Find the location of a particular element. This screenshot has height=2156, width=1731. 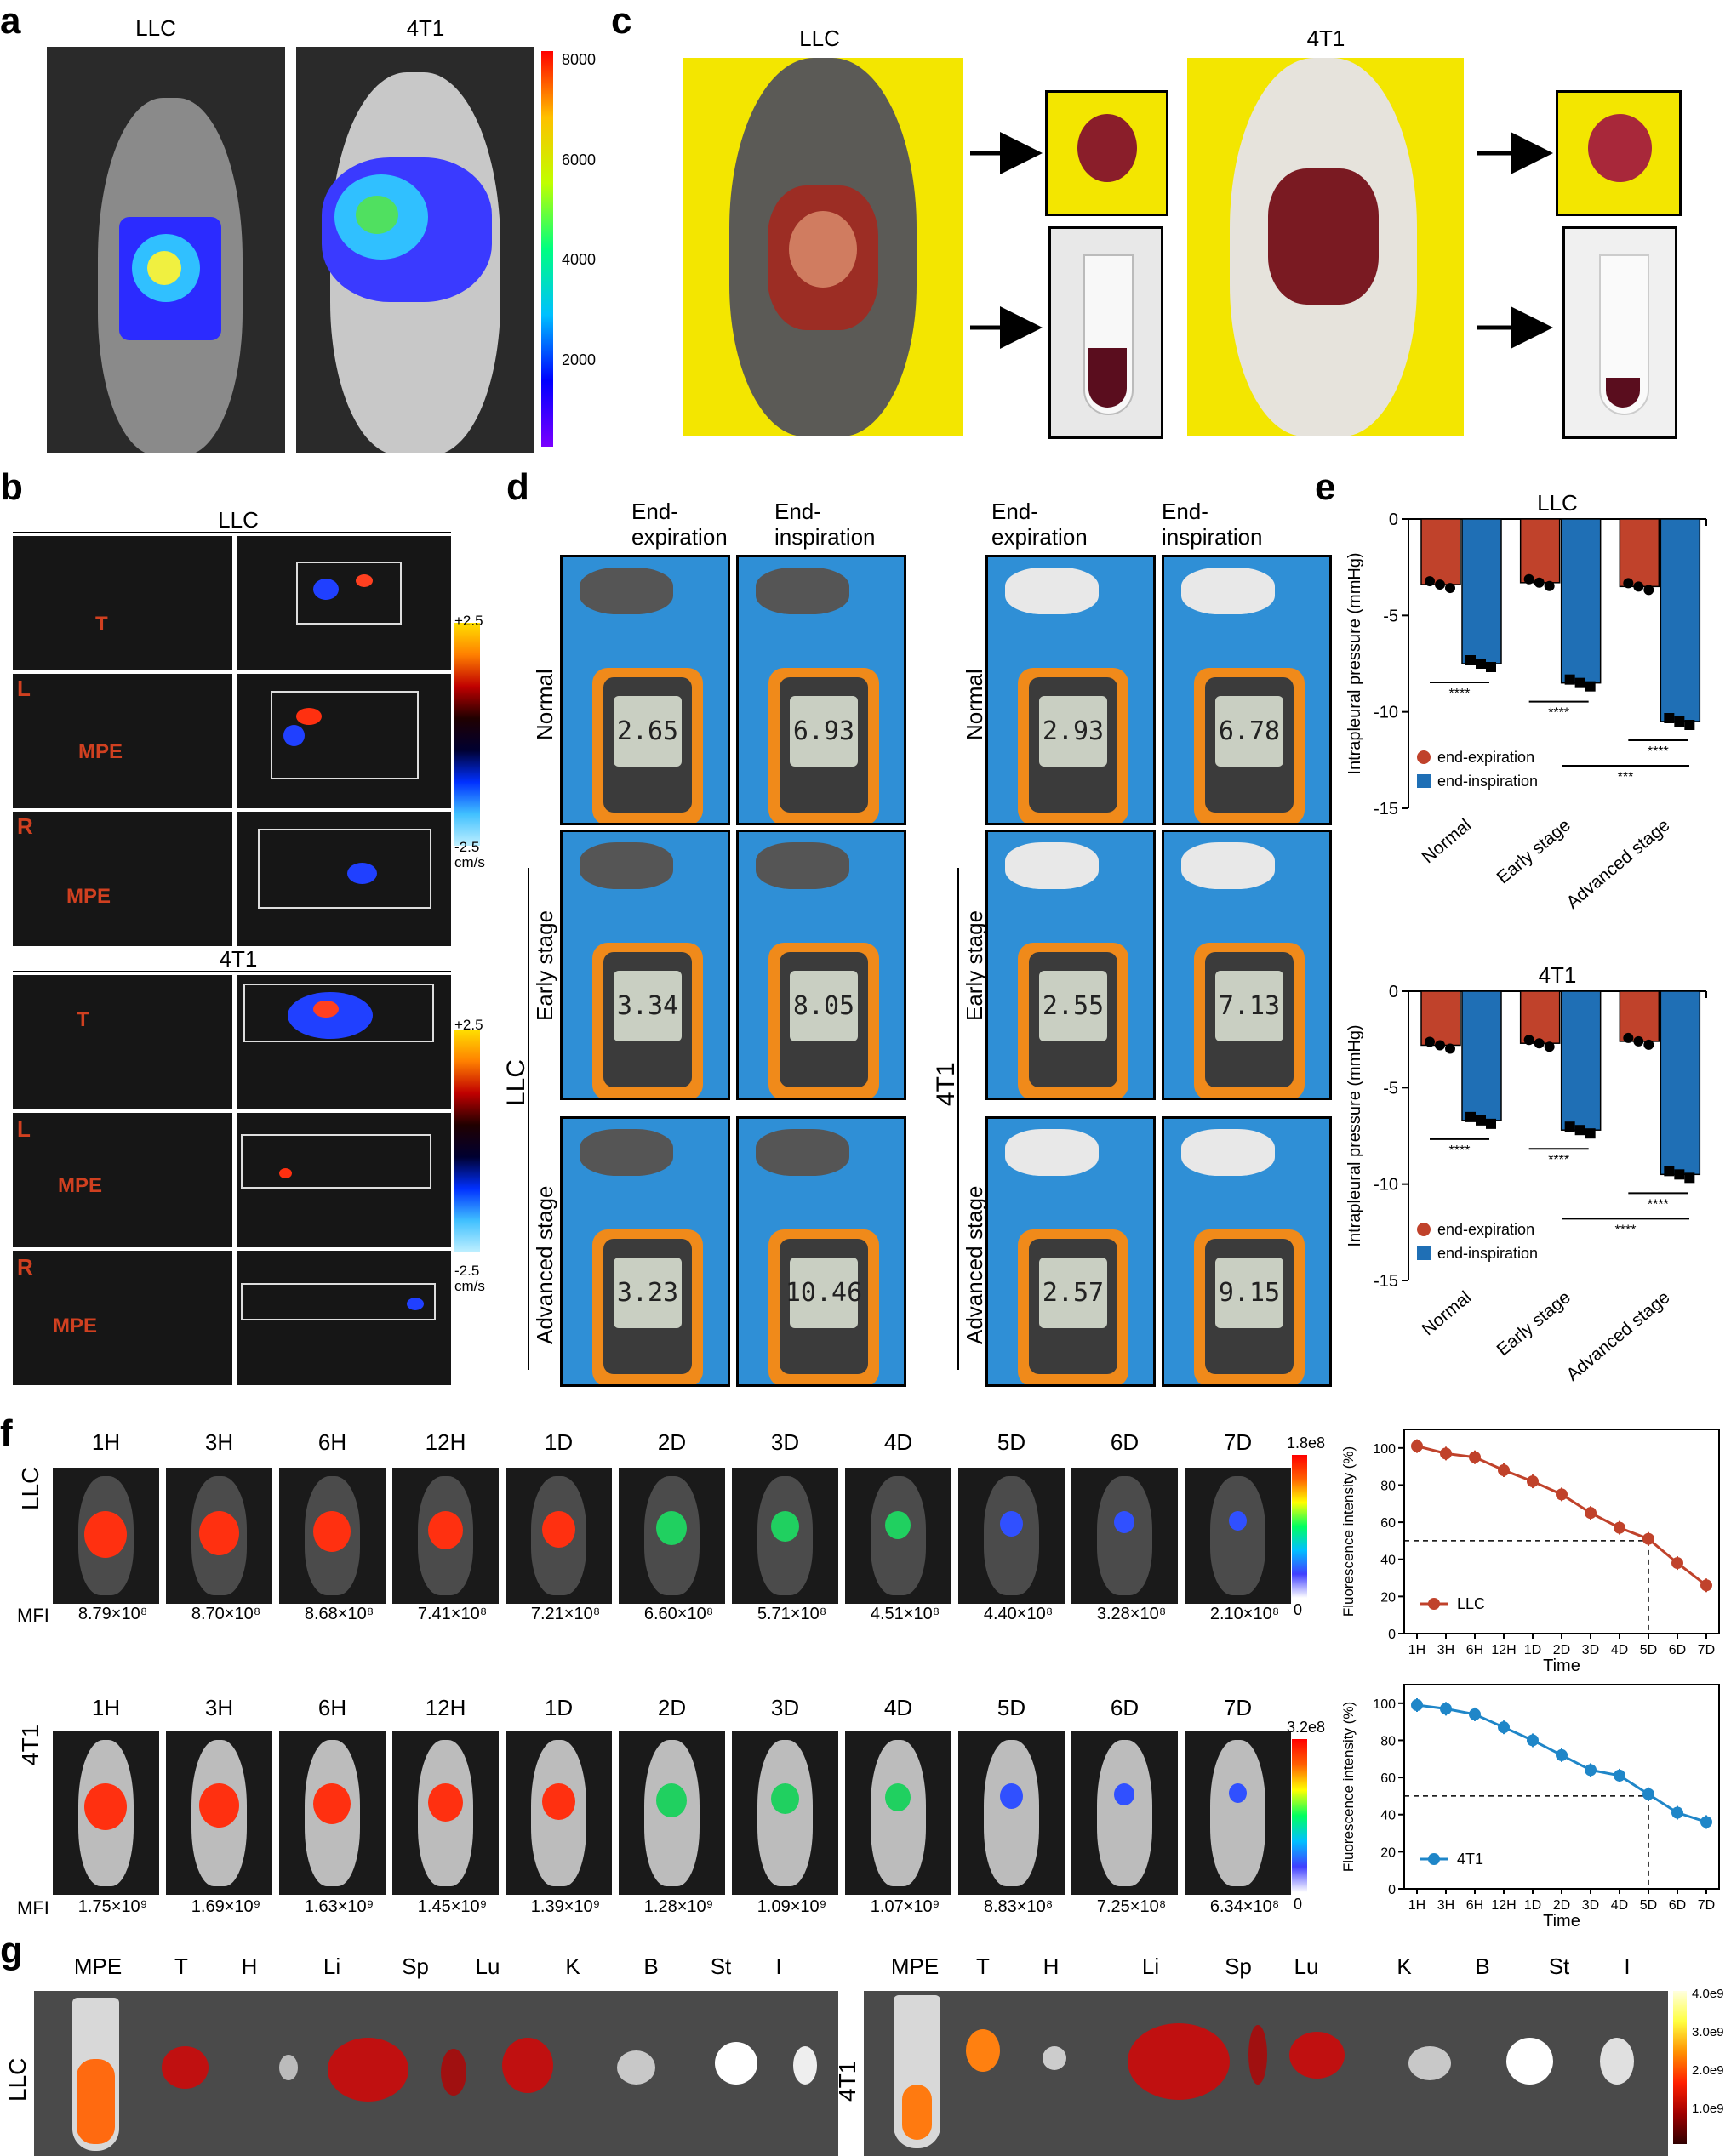

us-llc-row1-bmode is located at coordinates (122, 603).